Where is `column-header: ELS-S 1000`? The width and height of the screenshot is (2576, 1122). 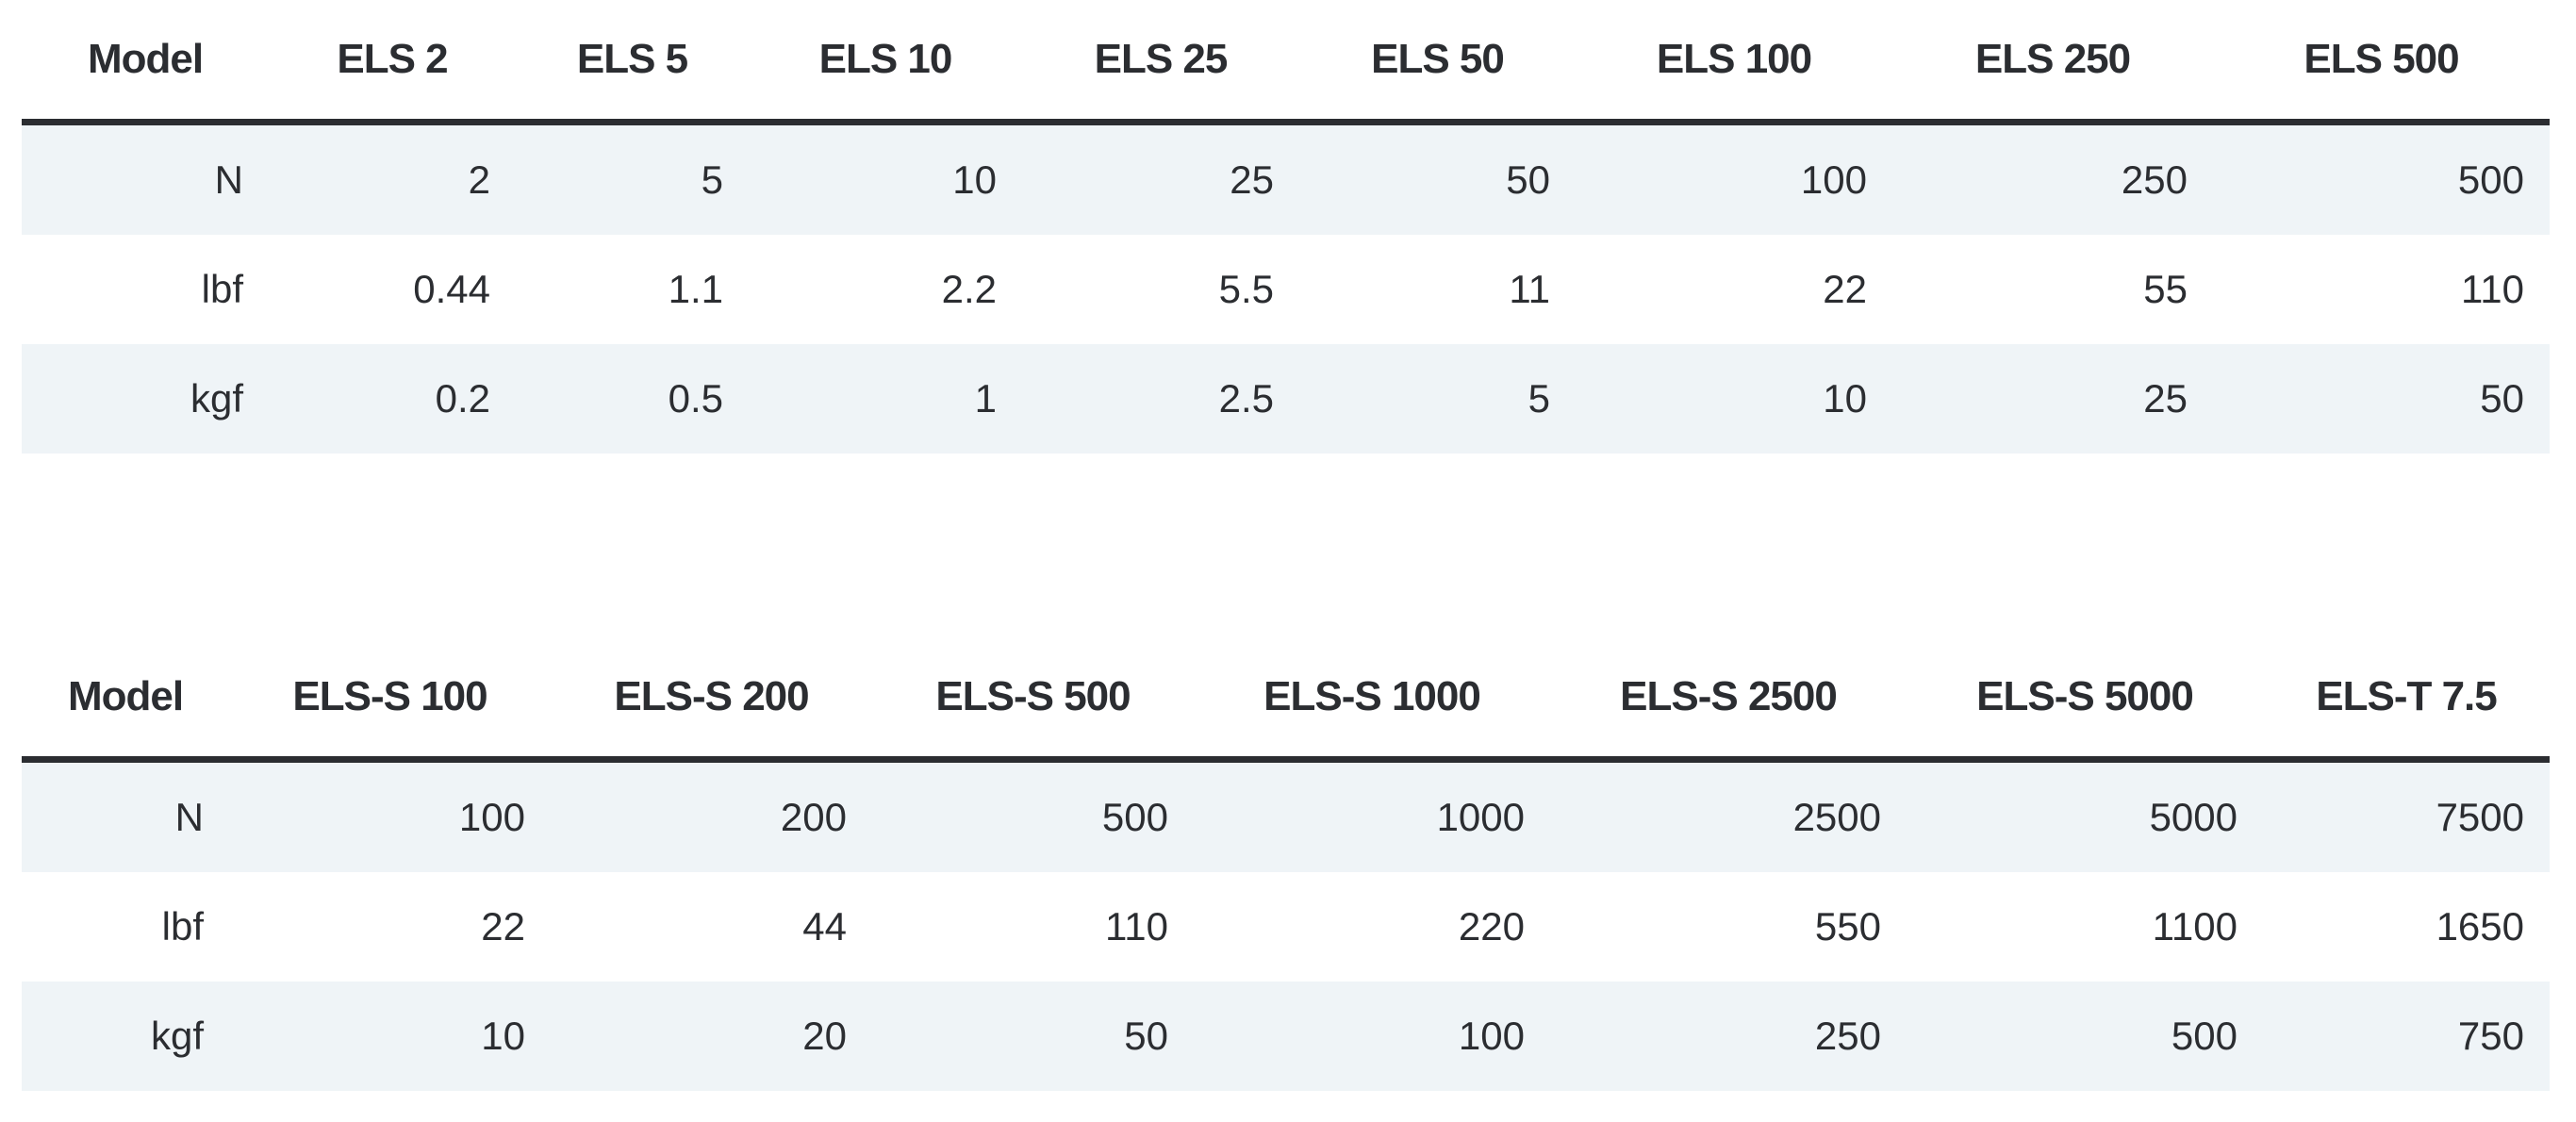 column-header: ELS-S 1000 is located at coordinates (1372, 700).